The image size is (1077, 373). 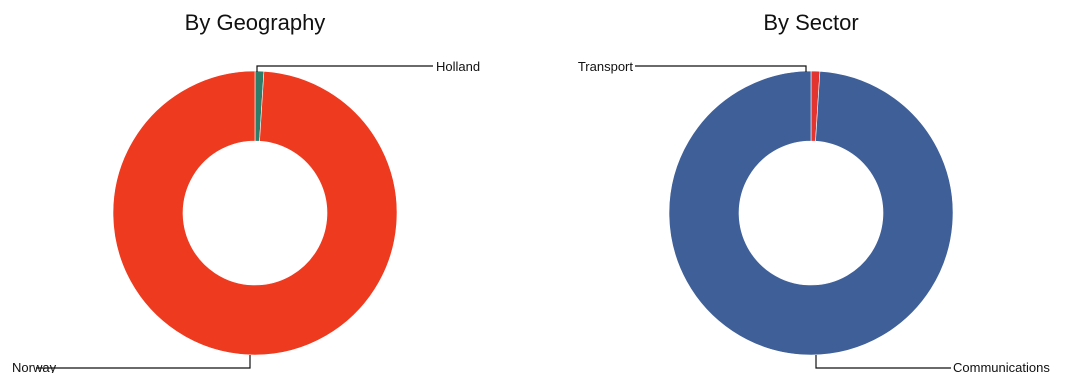 What do you see at coordinates (1001, 366) in the screenshot?
I see `slice-label-communications: Communications` at bounding box center [1001, 366].